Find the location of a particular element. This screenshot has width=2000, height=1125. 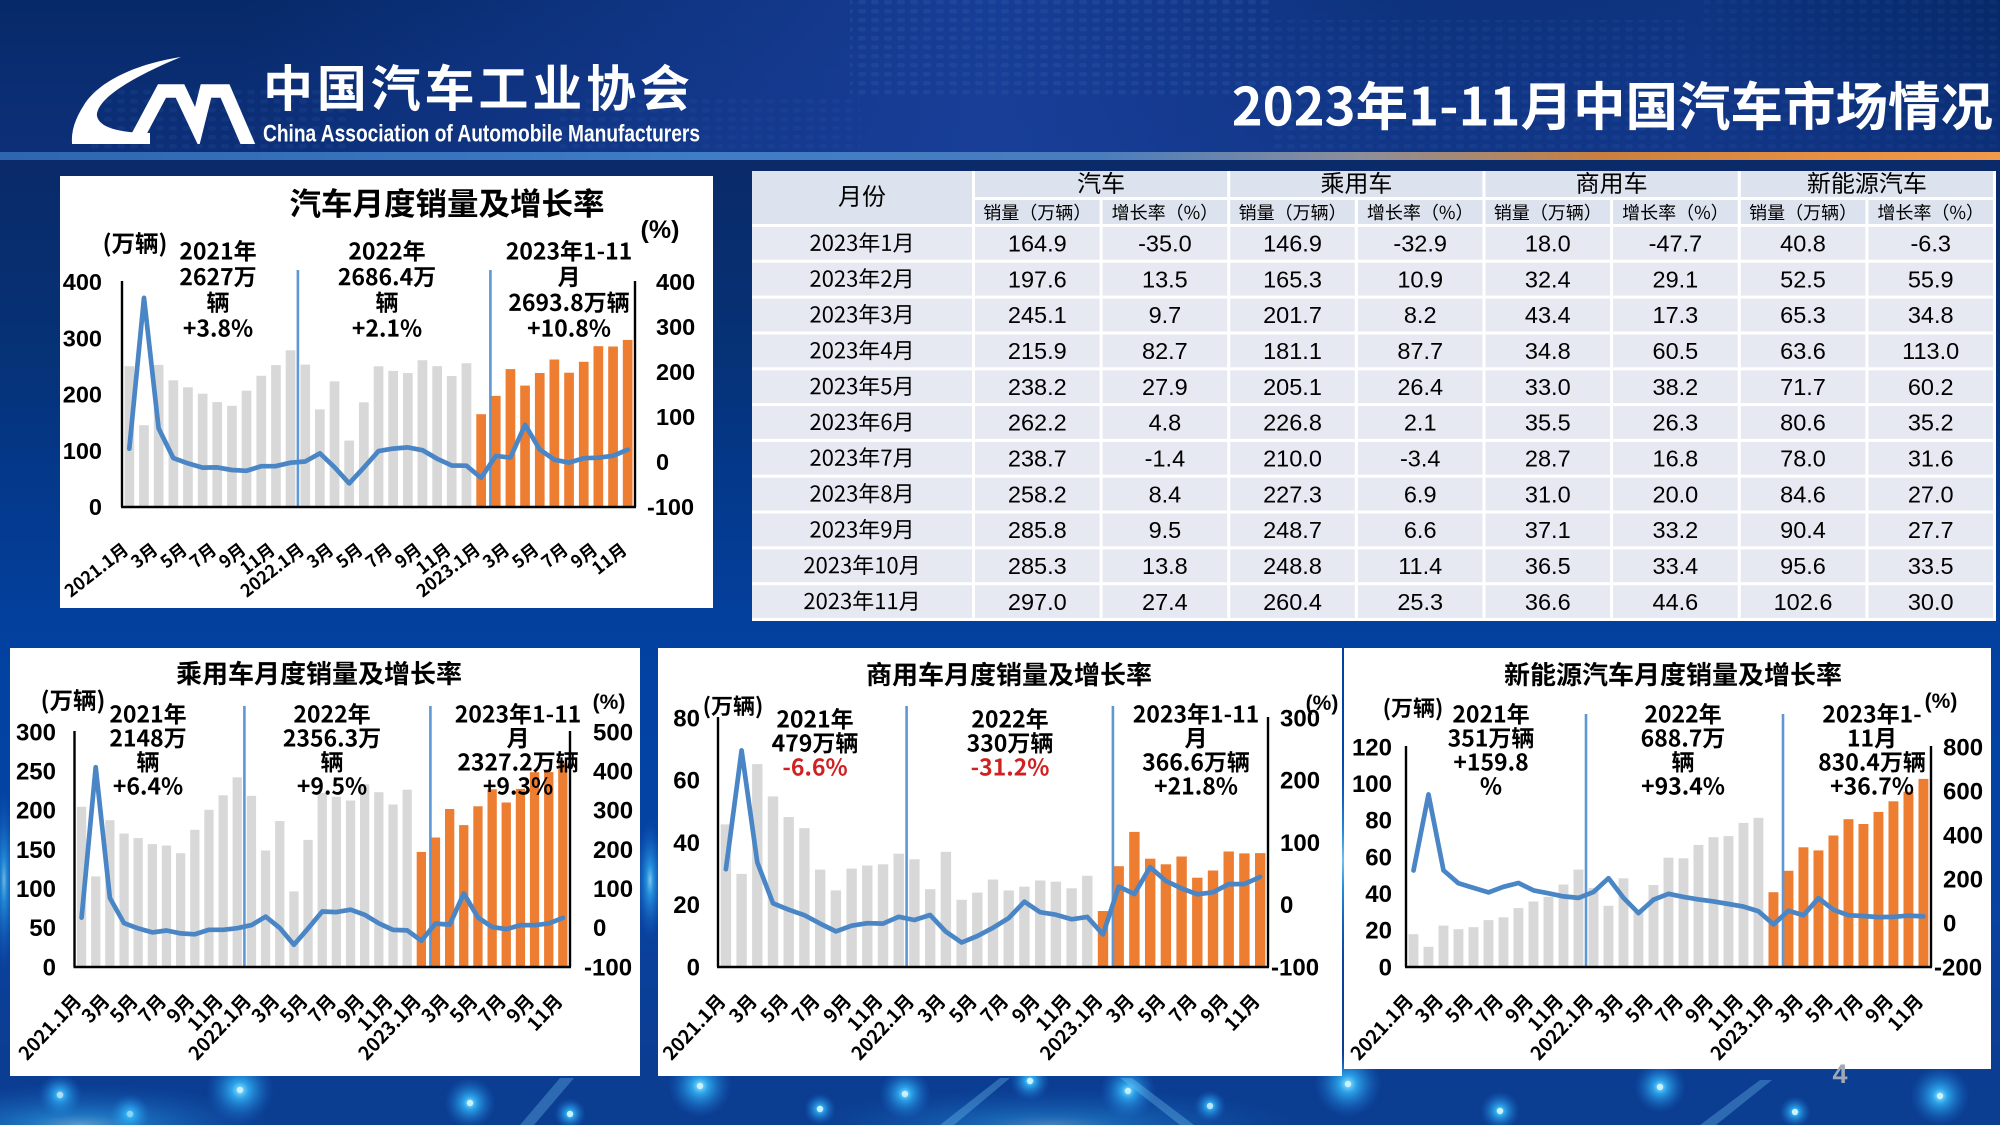

svg-text: 82.7 is located at coordinates (1165, 351).